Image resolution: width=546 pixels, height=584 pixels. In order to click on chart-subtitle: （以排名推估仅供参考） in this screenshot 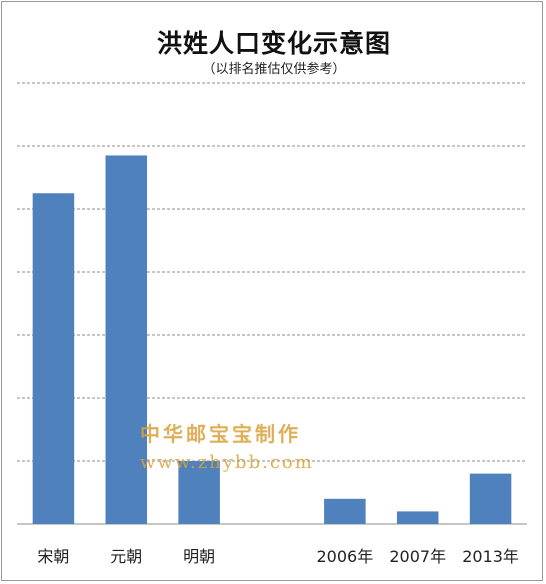, I will do `click(274, 69)`.